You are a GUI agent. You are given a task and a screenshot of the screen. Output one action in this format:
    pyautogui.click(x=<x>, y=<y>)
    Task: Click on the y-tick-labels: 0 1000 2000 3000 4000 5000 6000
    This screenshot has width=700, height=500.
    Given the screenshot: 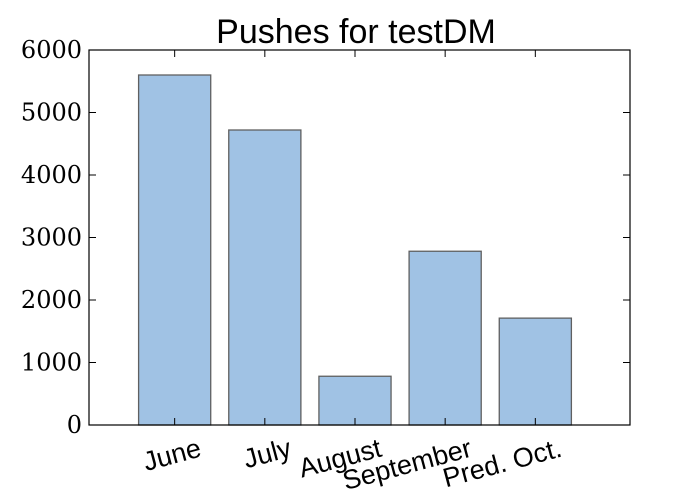 What is the action you would take?
    pyautogui.click(x=51, y=237)
    